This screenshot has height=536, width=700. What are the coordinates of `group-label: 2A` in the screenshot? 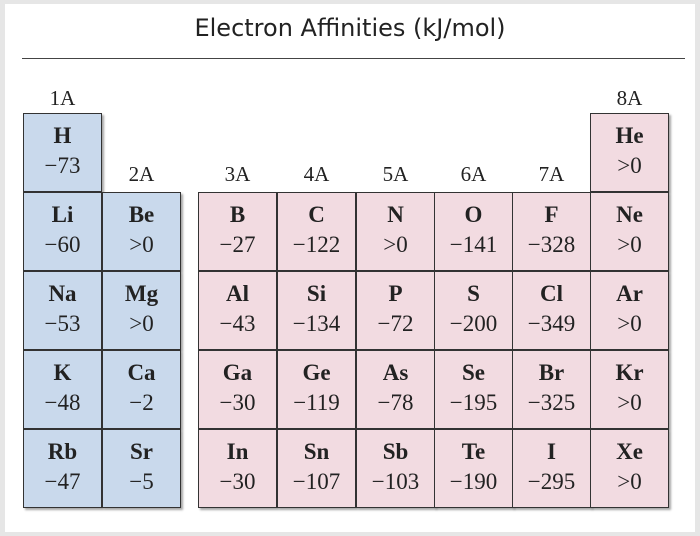 It's located at (141, 174).